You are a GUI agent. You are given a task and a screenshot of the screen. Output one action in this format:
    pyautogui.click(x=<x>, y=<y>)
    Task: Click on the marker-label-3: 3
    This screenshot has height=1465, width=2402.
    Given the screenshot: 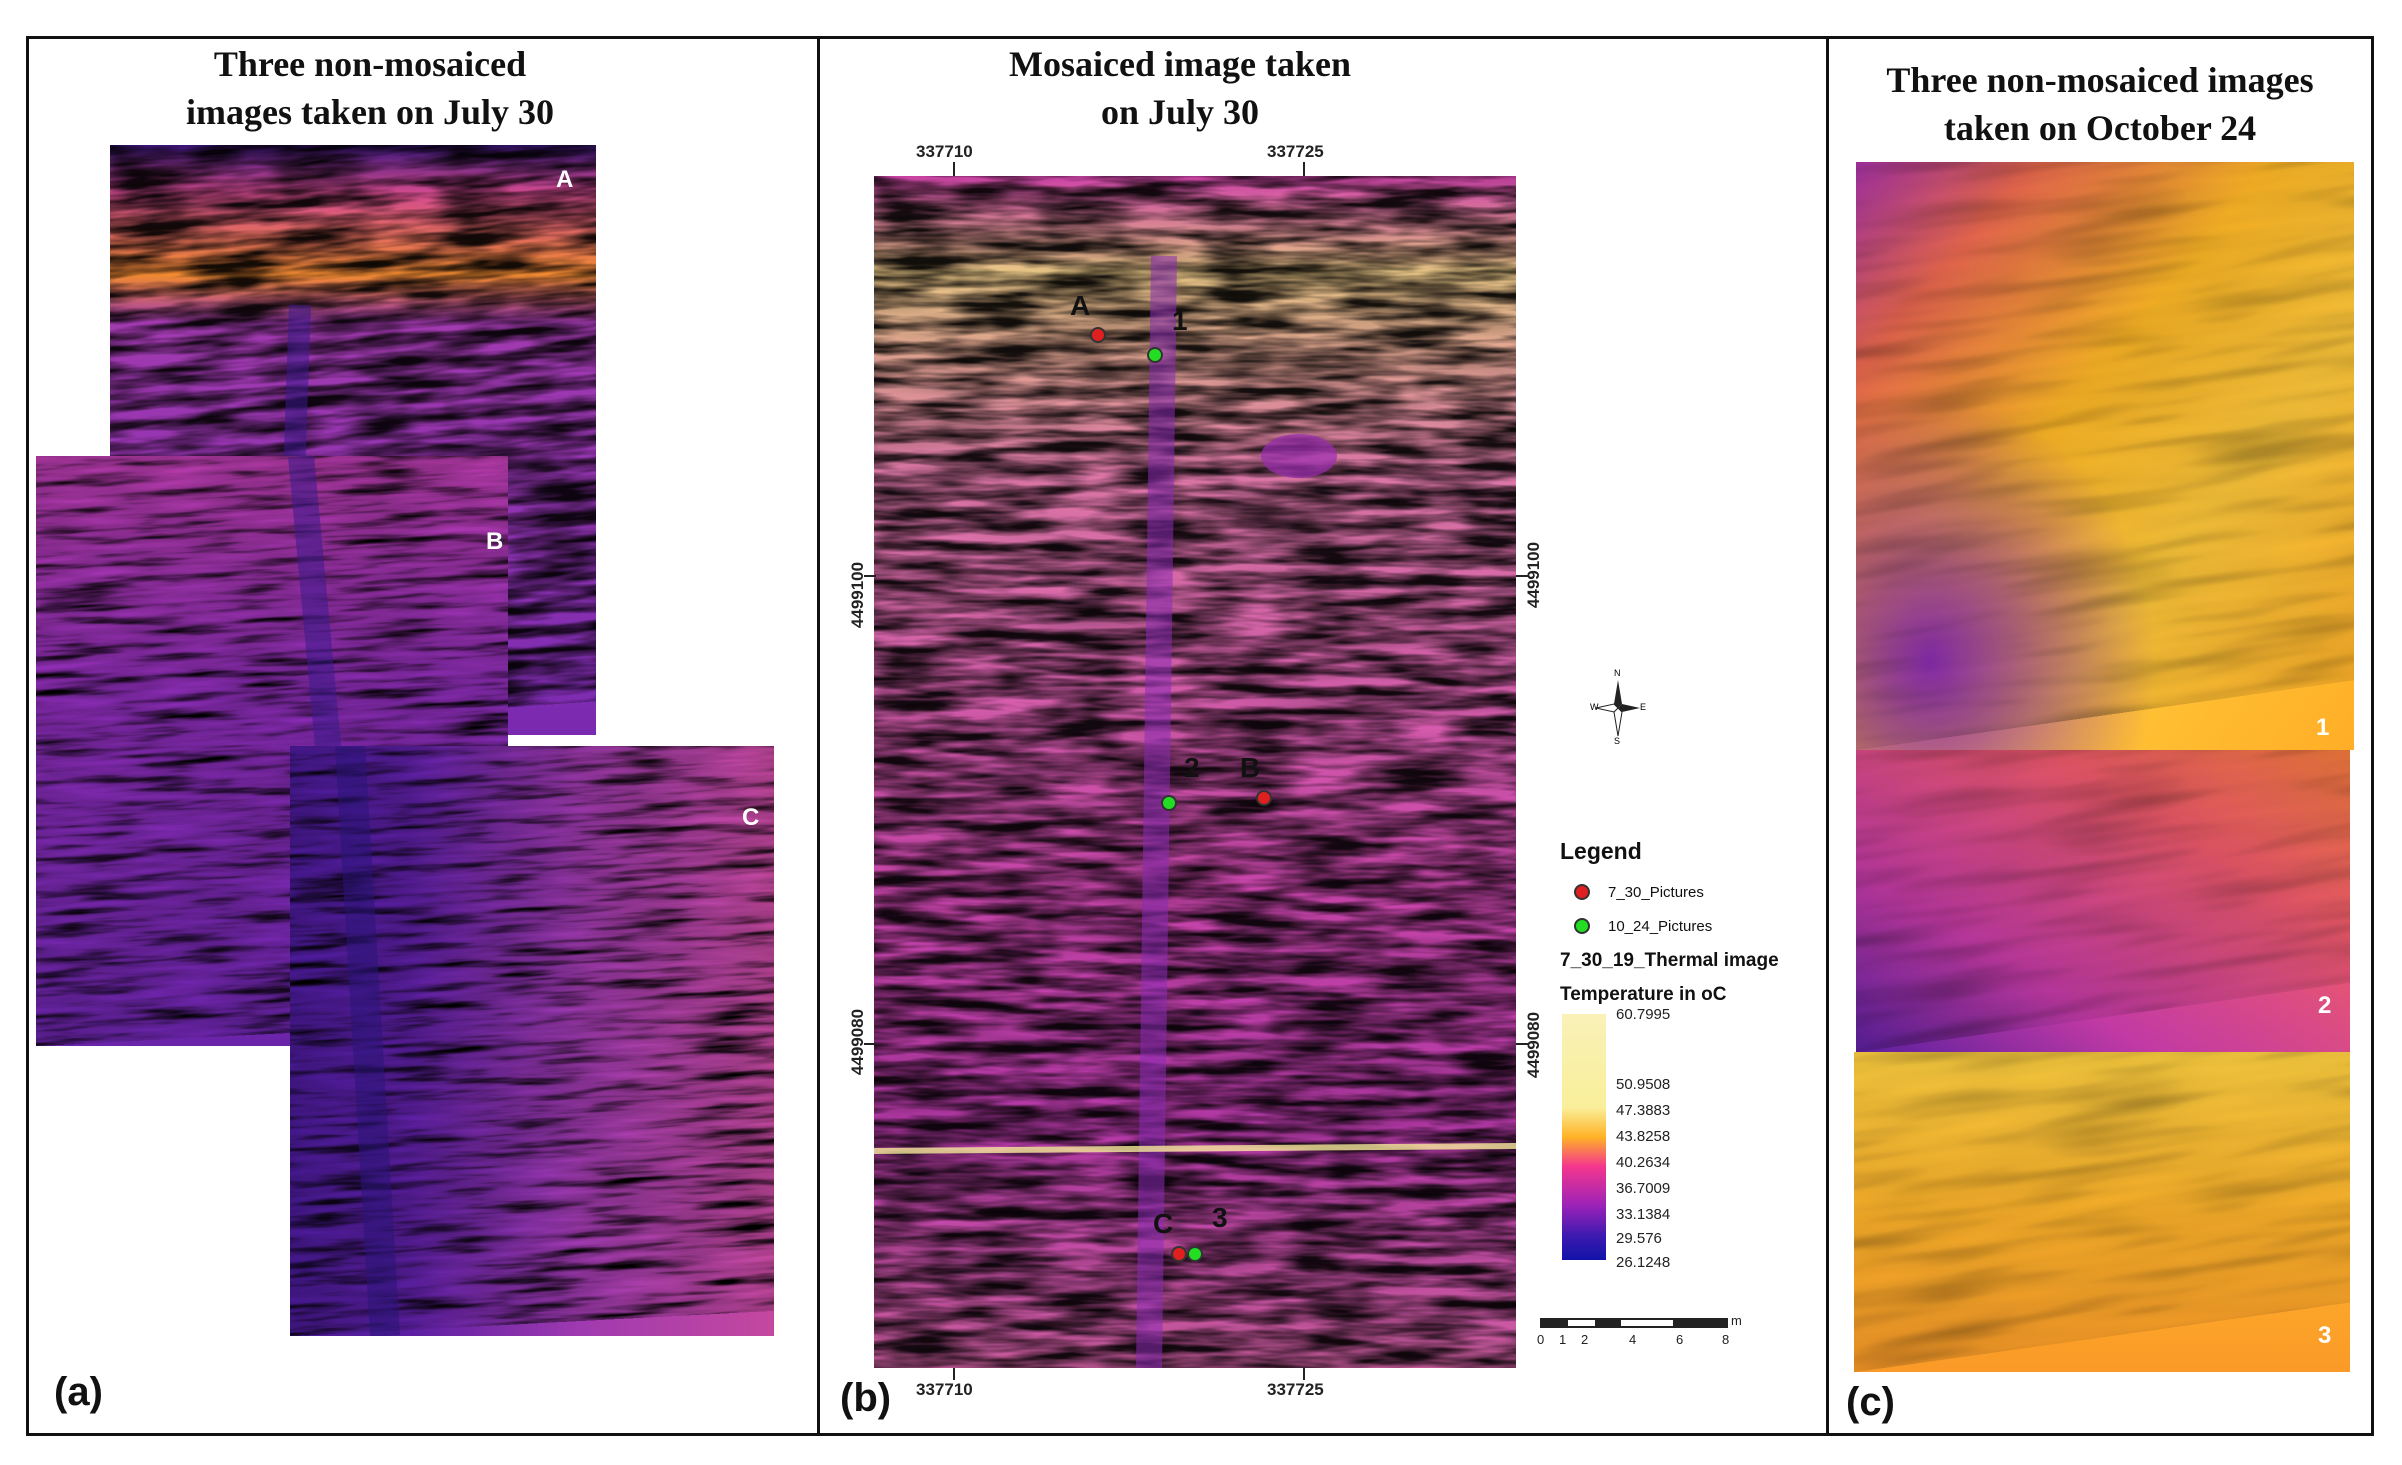 What is the action you would take?
    pyautogui.click(x=1220, y=1217)
    